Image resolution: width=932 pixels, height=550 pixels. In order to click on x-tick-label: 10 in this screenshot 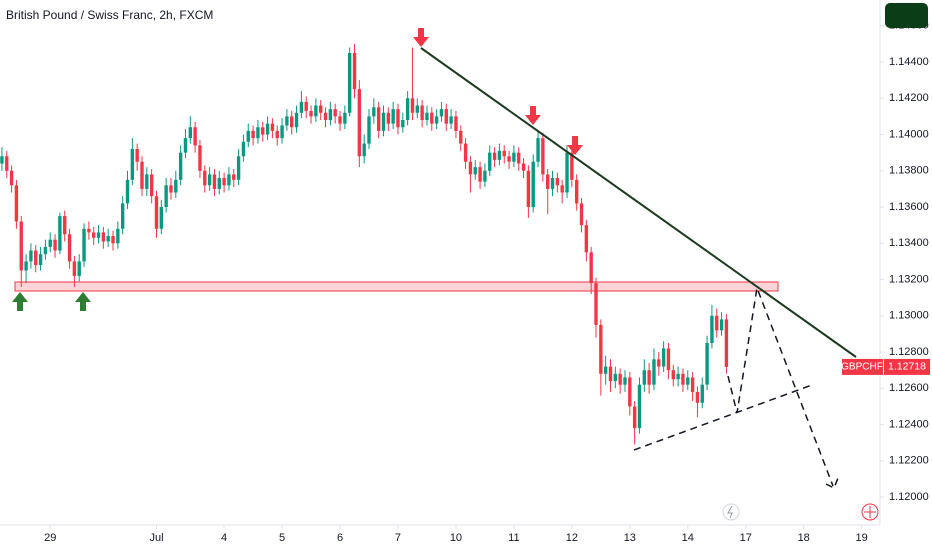, I will do `click(456, 538)`.